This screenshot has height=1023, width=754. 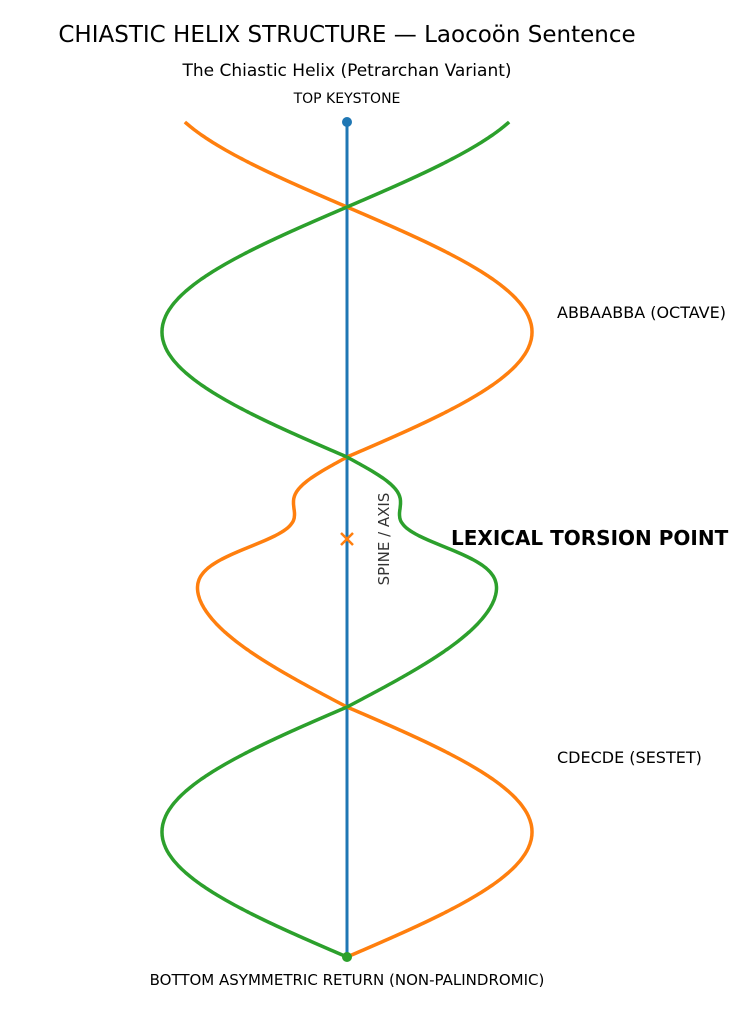 I want to click on torsion-label: LEXICAL TORSION POINT, so click(x=590, y=538).